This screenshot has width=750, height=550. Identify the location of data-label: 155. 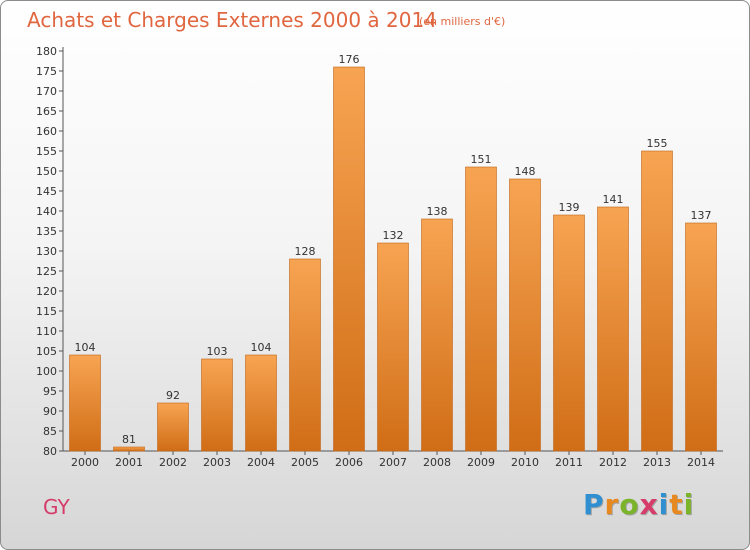
(657, 143).